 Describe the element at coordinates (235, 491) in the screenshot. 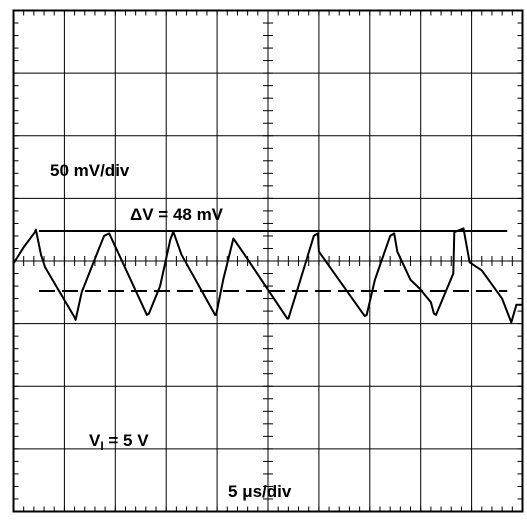

I see `time-scale-number: 5` at that location.